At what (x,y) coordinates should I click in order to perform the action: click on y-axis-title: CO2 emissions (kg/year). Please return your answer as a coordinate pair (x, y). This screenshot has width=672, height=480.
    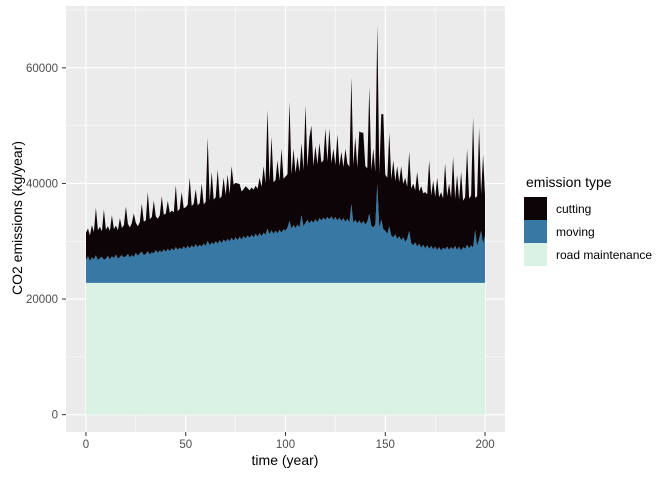
    Looking at the image, I should click on (17, 218).